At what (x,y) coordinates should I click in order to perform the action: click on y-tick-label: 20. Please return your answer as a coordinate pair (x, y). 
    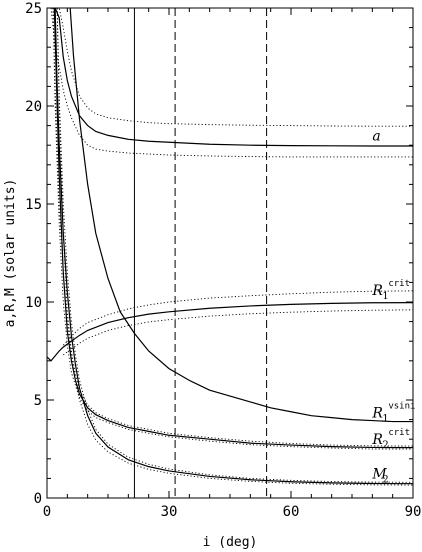
    Looking at the image, I should click on (33, 107).